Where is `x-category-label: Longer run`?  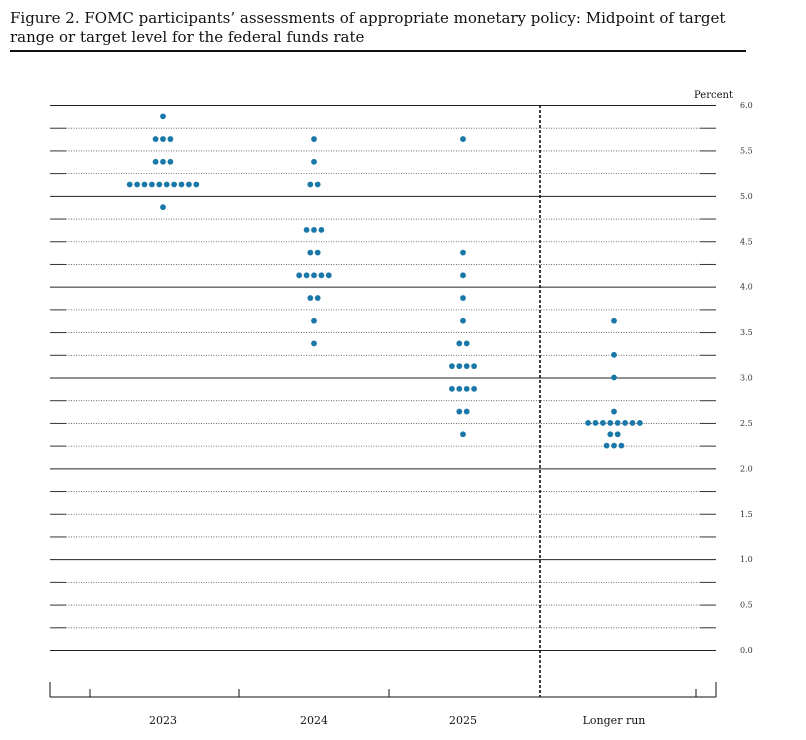 x-category-label: Longer run is located at coordinates (614, 720).